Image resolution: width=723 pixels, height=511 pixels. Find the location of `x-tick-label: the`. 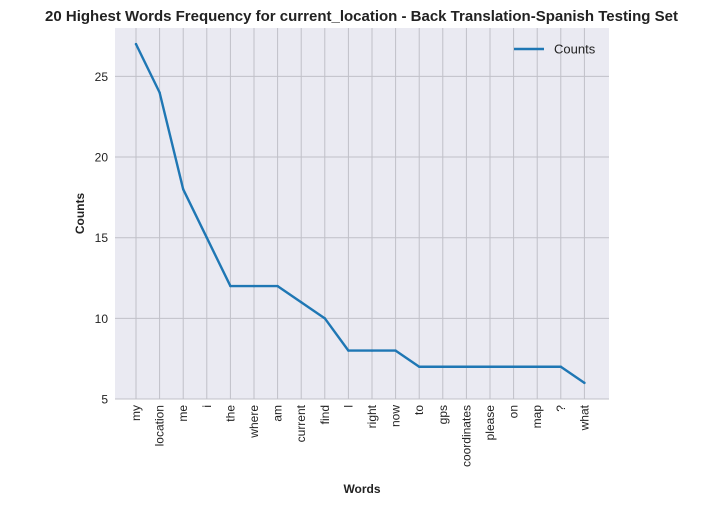

x-tick-label: the is located at coordinates (230, 413).